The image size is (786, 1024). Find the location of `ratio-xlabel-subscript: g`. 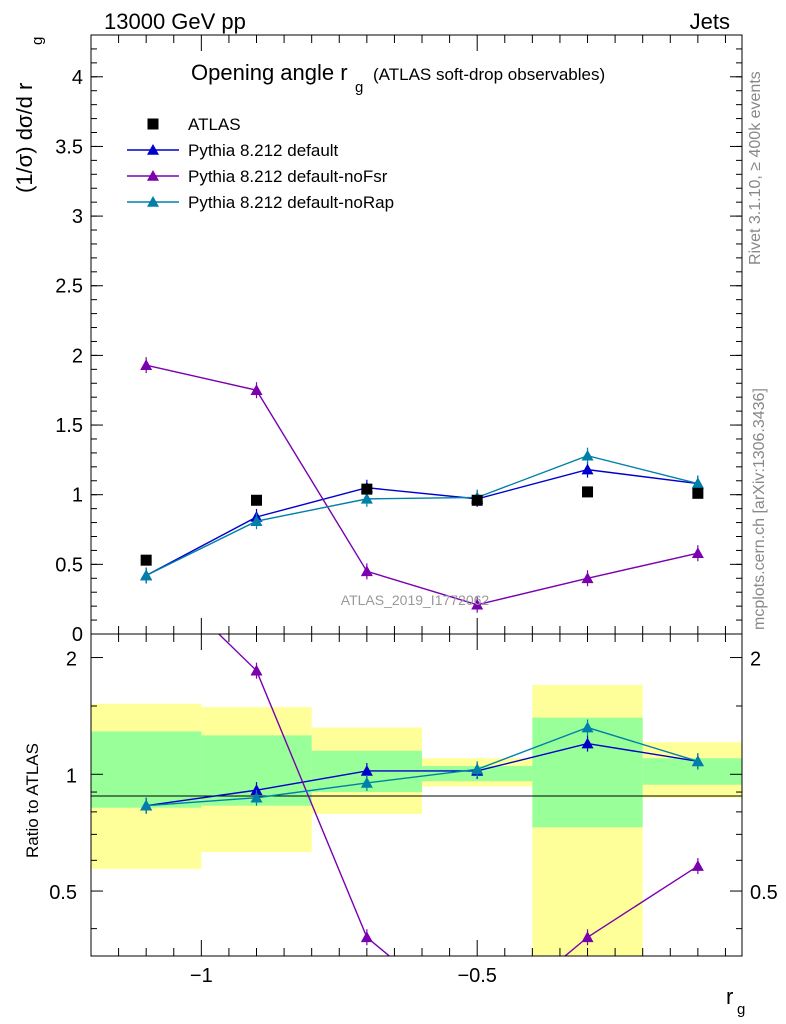

ratio-xlabel-subscript: g is located at coordinates (741, 1009).